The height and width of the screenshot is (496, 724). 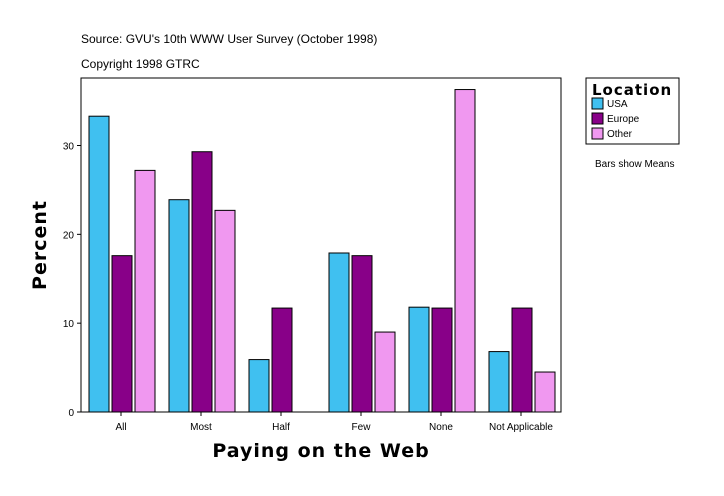 What do you see at coordinates (281, 427) in the screenshot?
I see `x-tick-label: Half` at bounding box center [281, 427].